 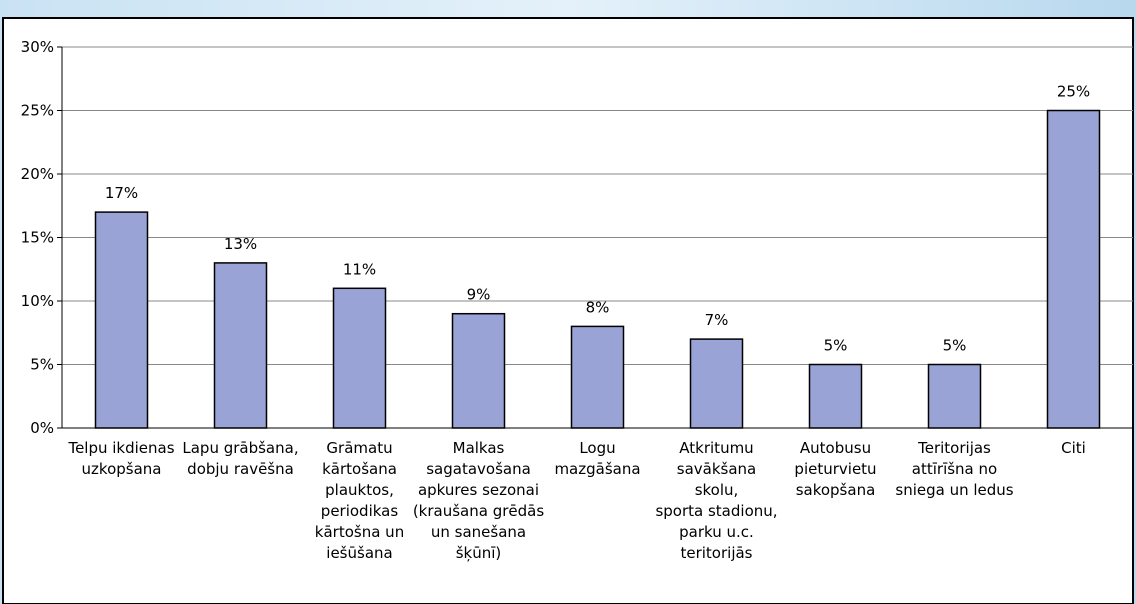 I want to click on x-tick-label-line: sporta stadionu,, so click(x=716, y=511).